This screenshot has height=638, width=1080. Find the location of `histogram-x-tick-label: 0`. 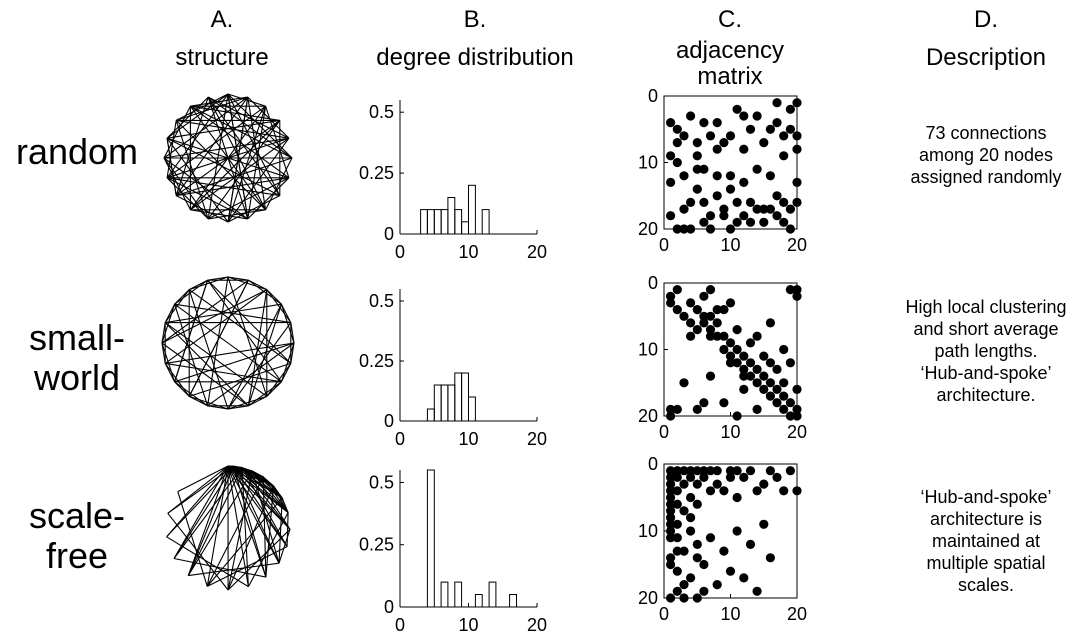

histogram-x-tick-label: 0 is located at coordinates (400, 625).